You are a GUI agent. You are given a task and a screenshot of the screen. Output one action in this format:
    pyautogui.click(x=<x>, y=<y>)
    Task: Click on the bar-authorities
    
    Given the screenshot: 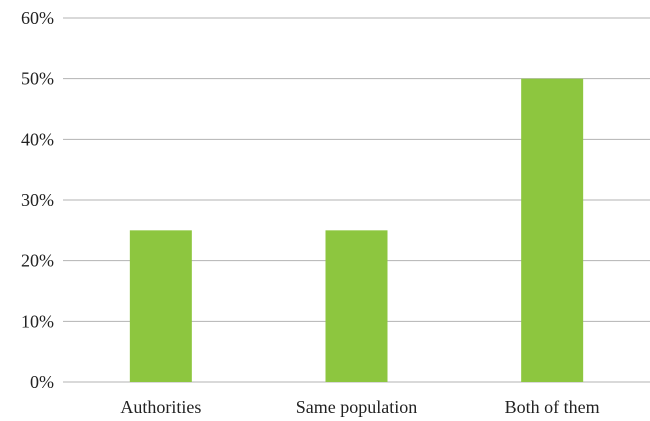 What is the action you would take?
    pyautogui.click(x=160, y=306)
    